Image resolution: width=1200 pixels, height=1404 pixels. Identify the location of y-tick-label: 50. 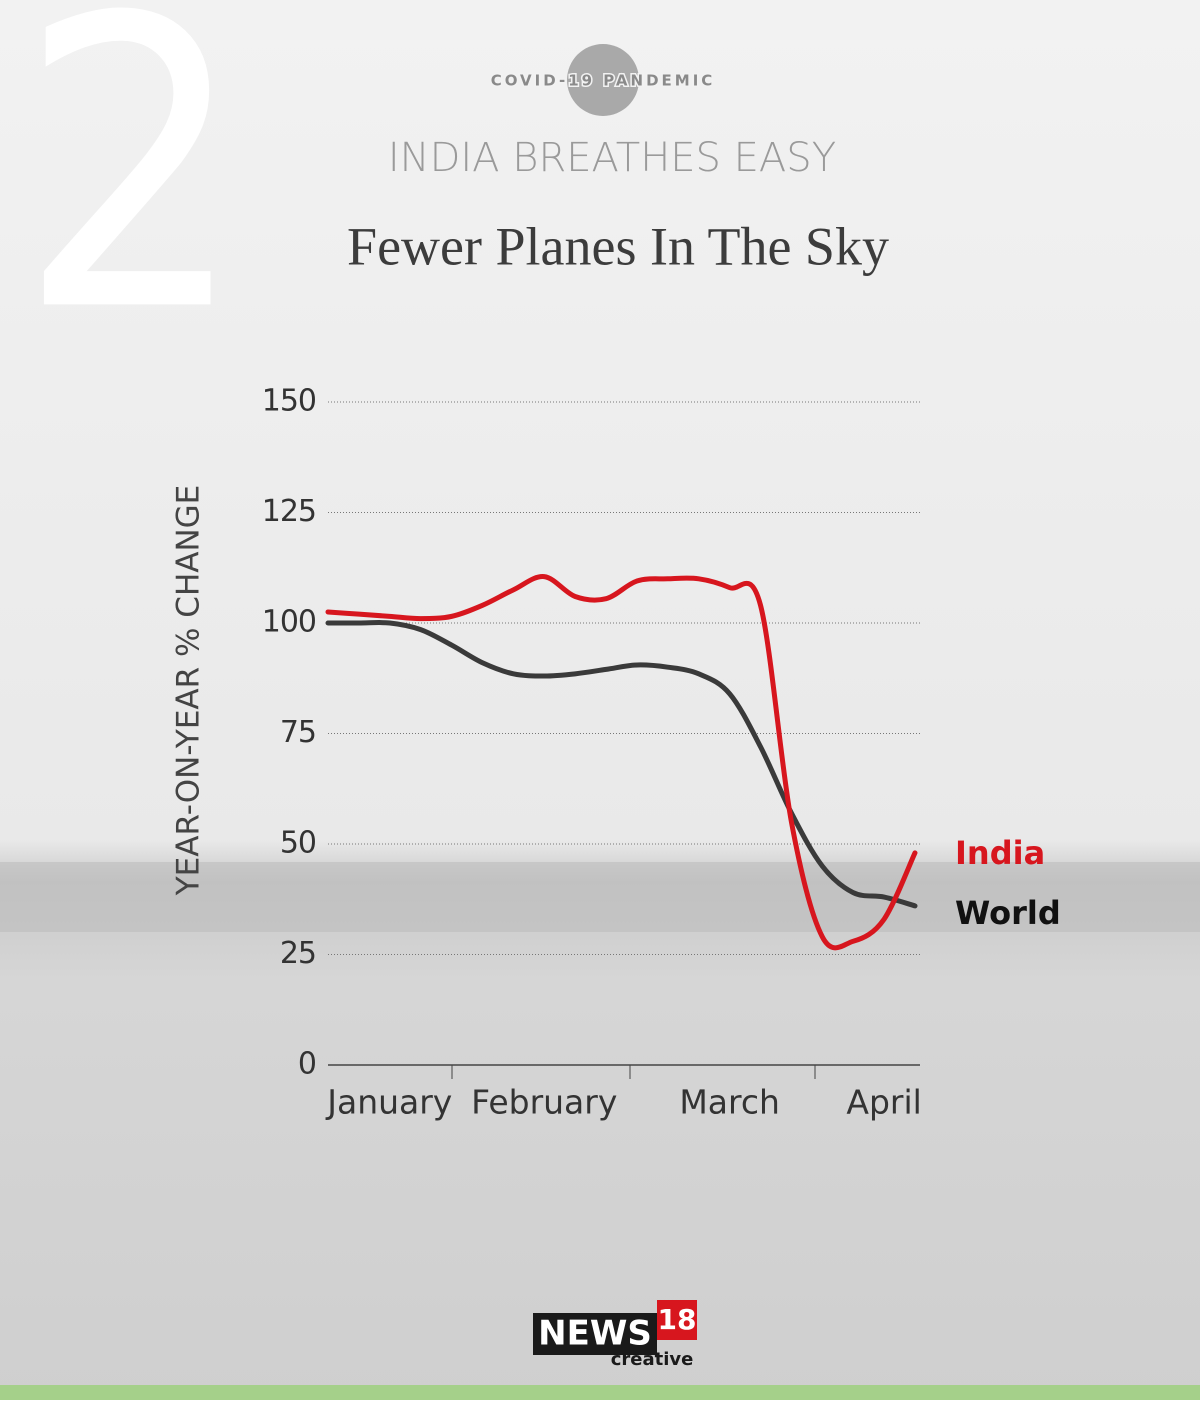
(298, 843).